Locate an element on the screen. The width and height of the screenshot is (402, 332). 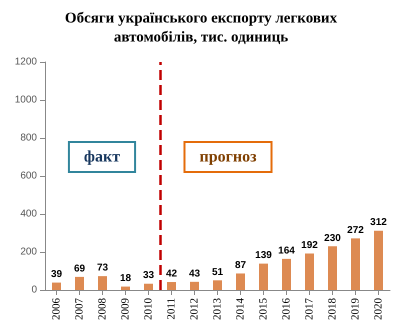
x-tick-label: 2013 is located at coordinates (218, 309).